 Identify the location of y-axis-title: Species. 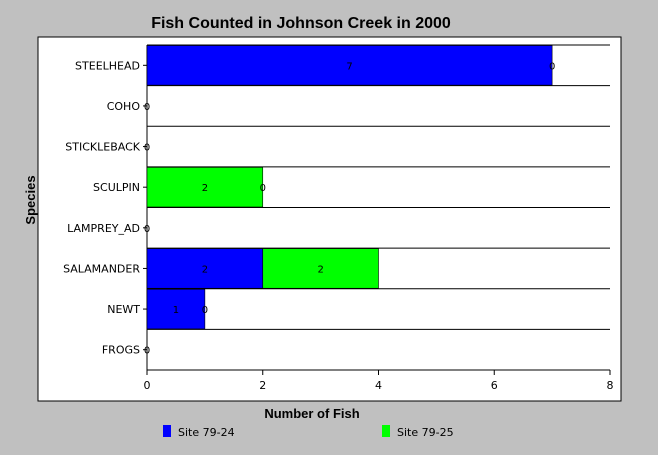
(30, 199).